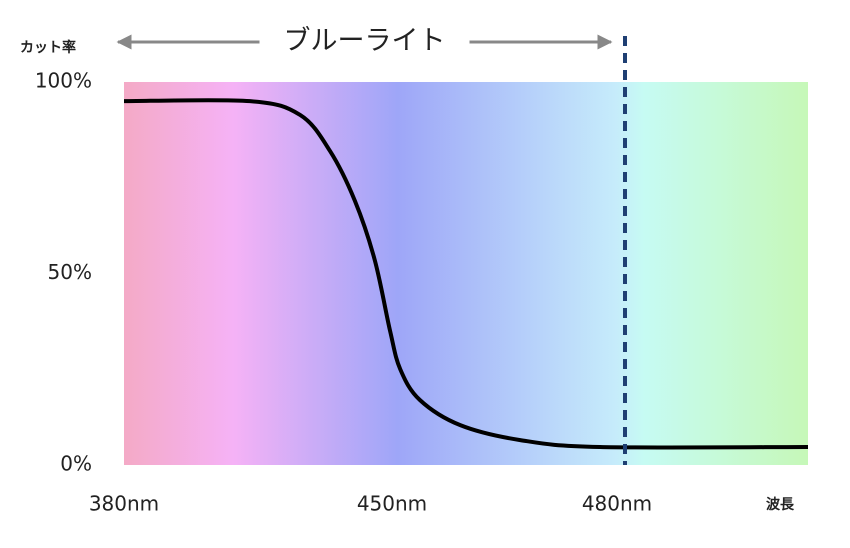 The height and width of the screenshot is (548, 850). What do you see at coordinates (365, 41) in the screenshot?
I see `annotation: ブルーライト` at bounding box center [365, 41].